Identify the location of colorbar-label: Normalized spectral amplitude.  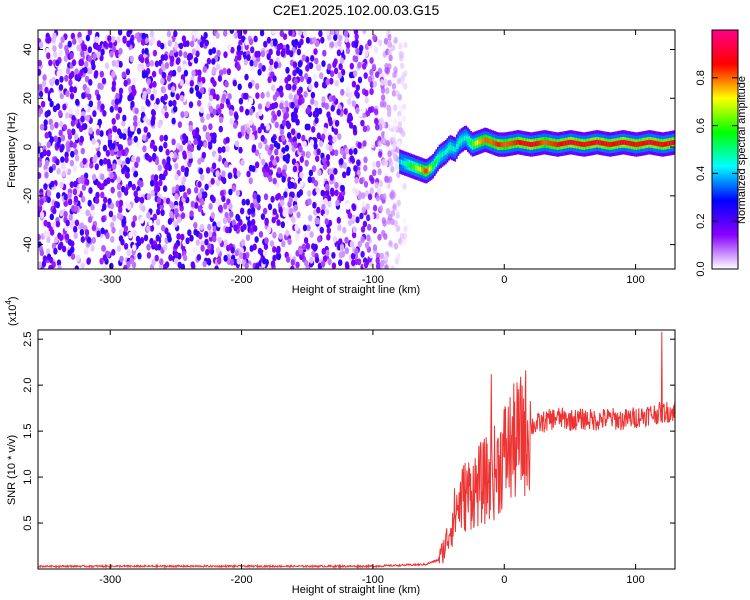
(742, 150).